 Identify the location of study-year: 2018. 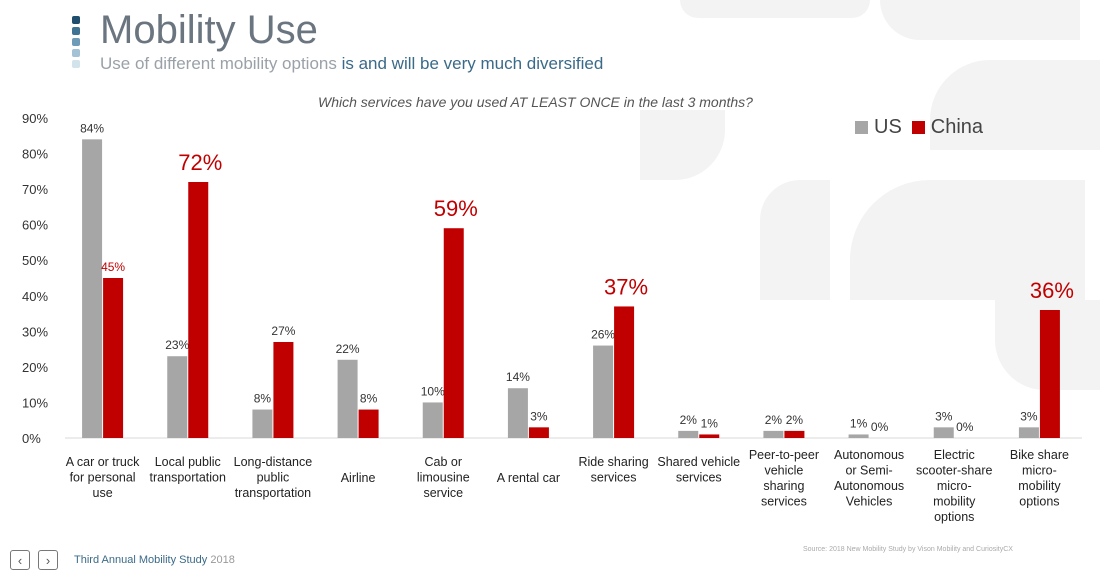
(222, 560).